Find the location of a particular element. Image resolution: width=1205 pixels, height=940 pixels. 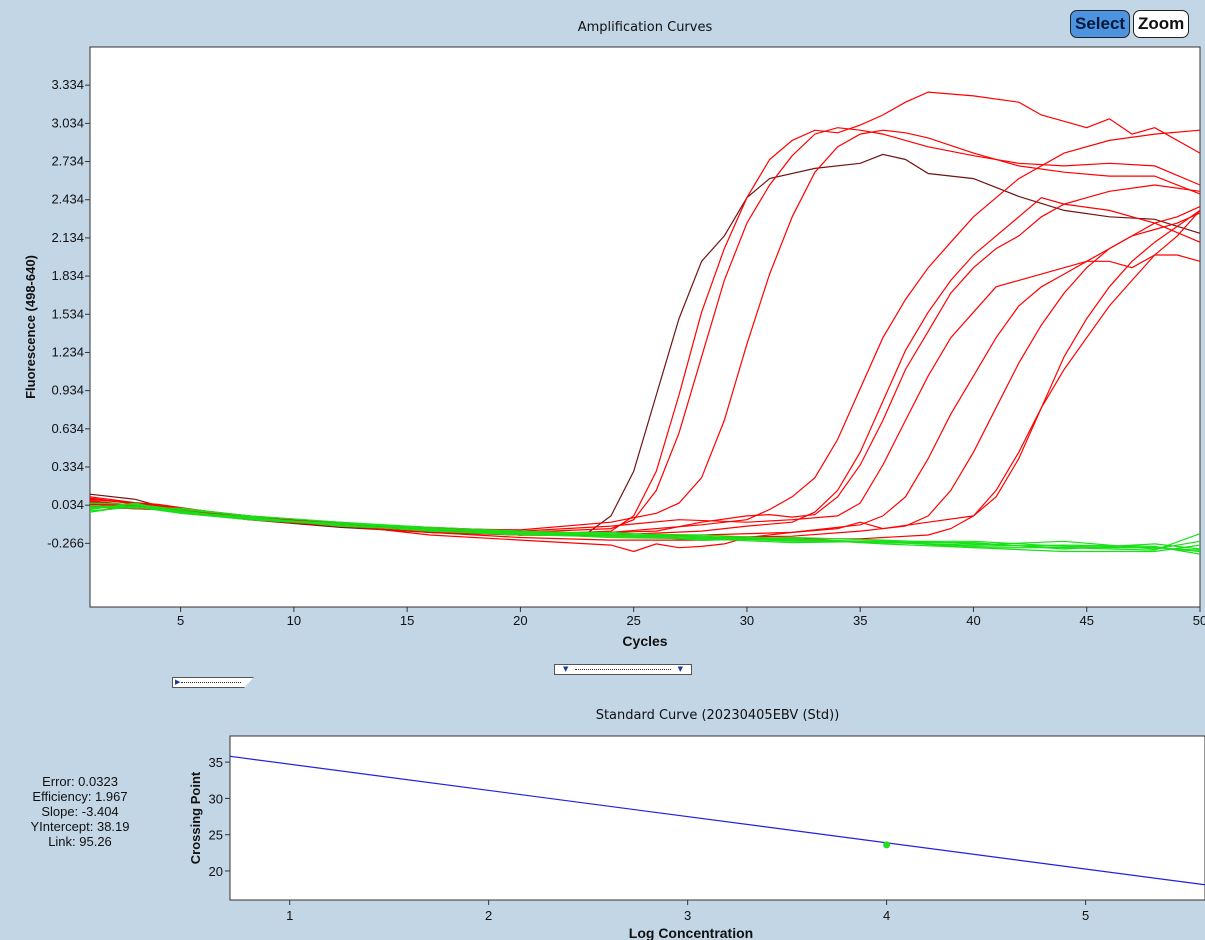

select-button: Select is located at coordinates (1100, 24).